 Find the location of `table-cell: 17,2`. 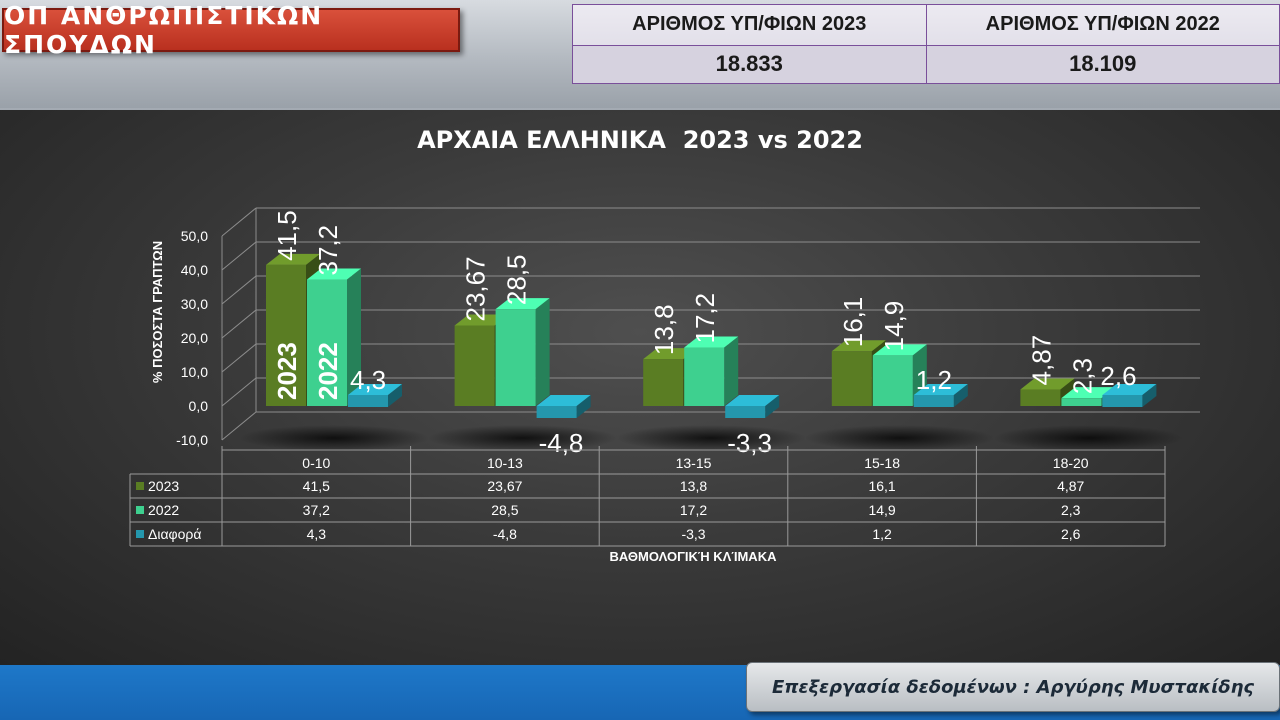

table-cell: 17,2 is located at coordinates (693, 510).